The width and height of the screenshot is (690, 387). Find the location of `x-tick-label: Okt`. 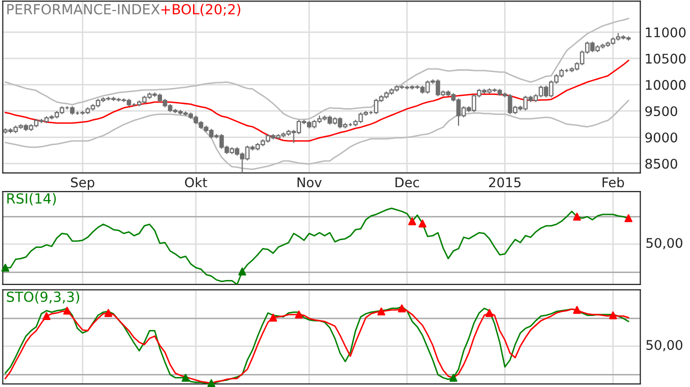

x-tick-label: Okt is located at coordinates (196, 182).